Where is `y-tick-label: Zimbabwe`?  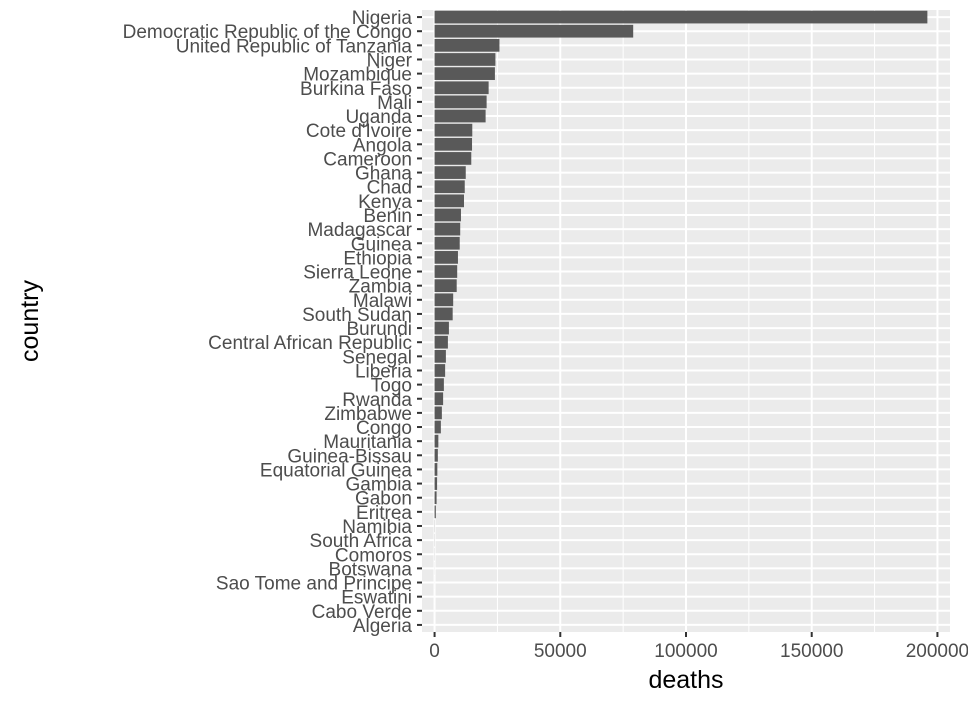
y-tick-label: Zimbabwe is located at coordinates (368, 414).